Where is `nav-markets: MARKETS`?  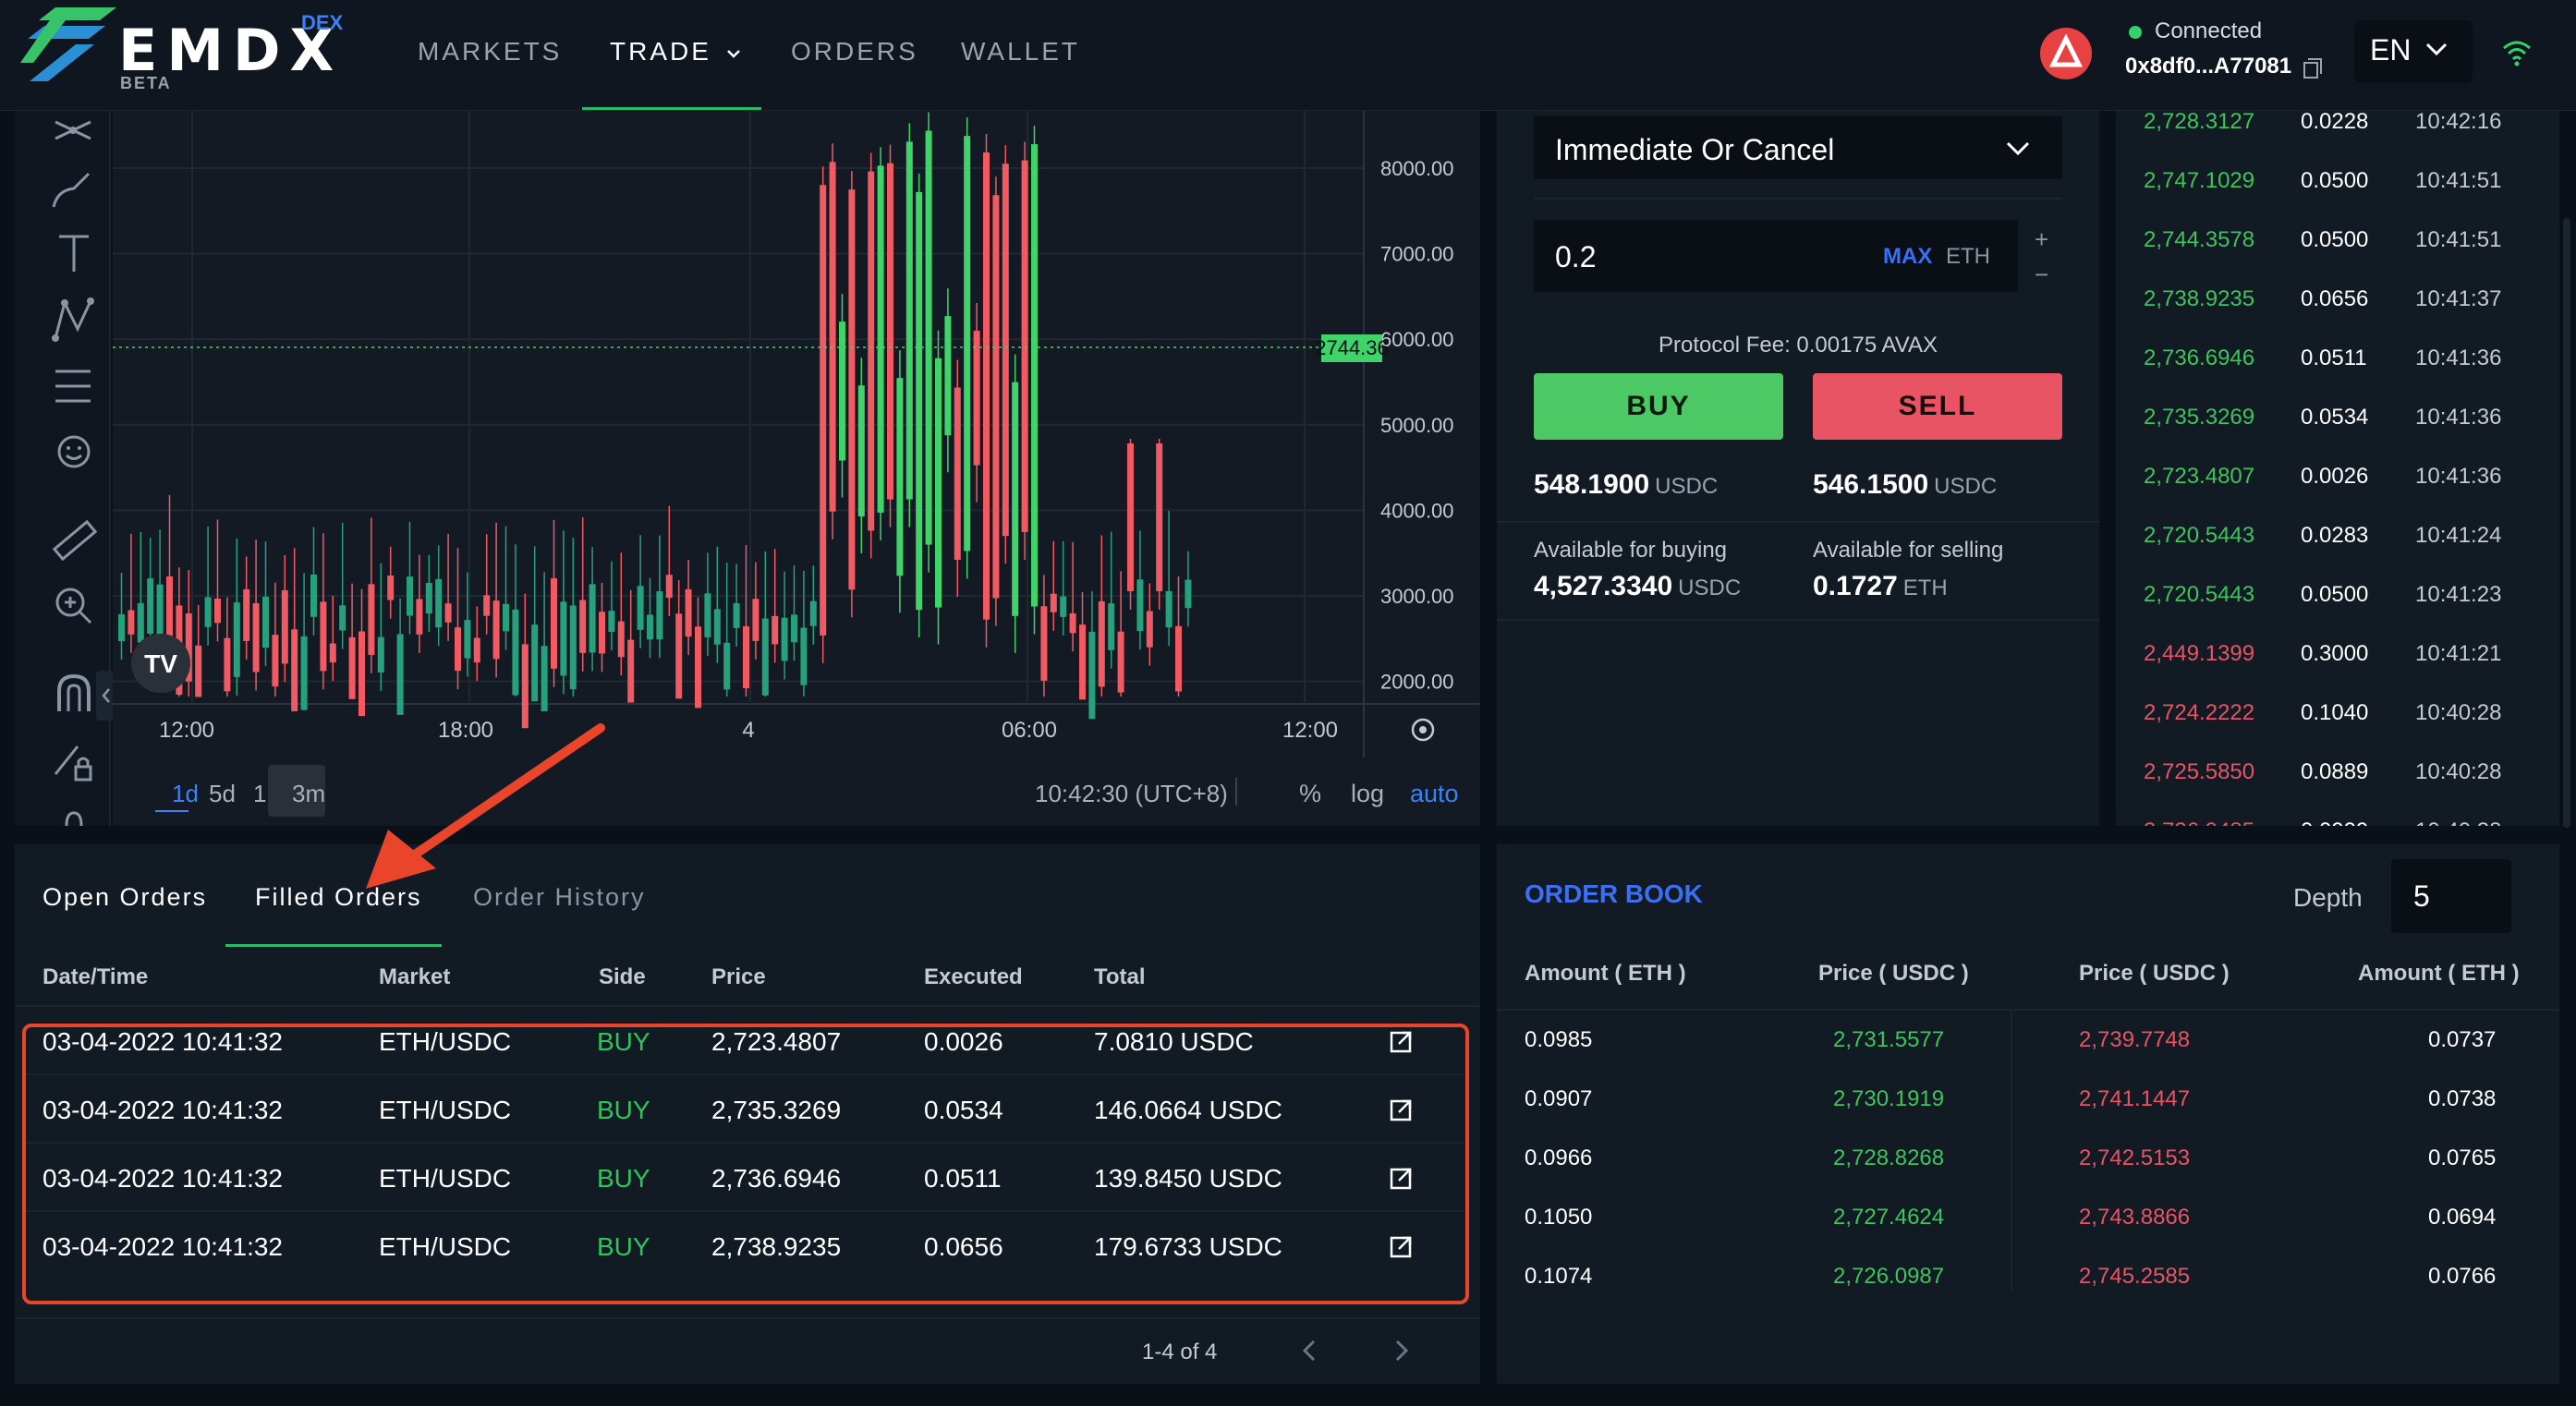 nav-markets: MARKETS is located at coordinates (490, 51).